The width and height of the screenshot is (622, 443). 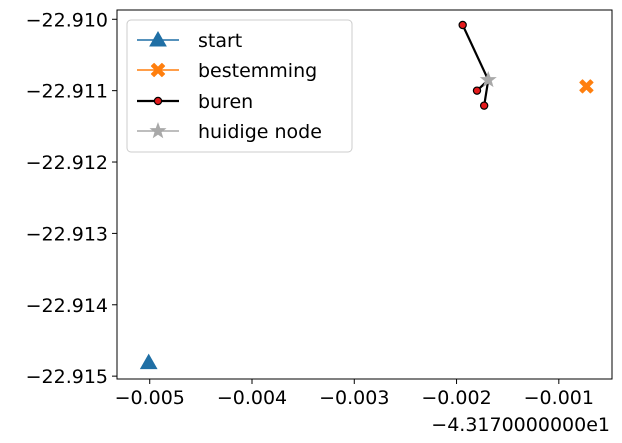 I want to click on legend: start bestemming buren huidige node, so click(x=239, y=86).